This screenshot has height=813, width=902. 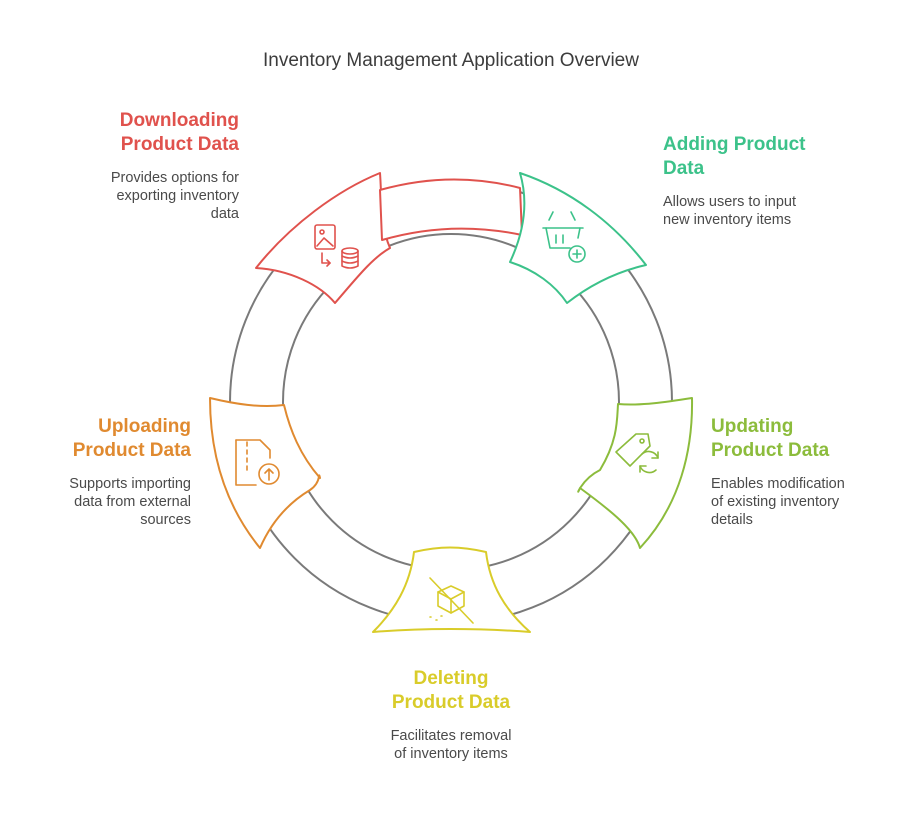 I want to click on downloading-heading: Downloading Product Data, so click(x=149, y=133).